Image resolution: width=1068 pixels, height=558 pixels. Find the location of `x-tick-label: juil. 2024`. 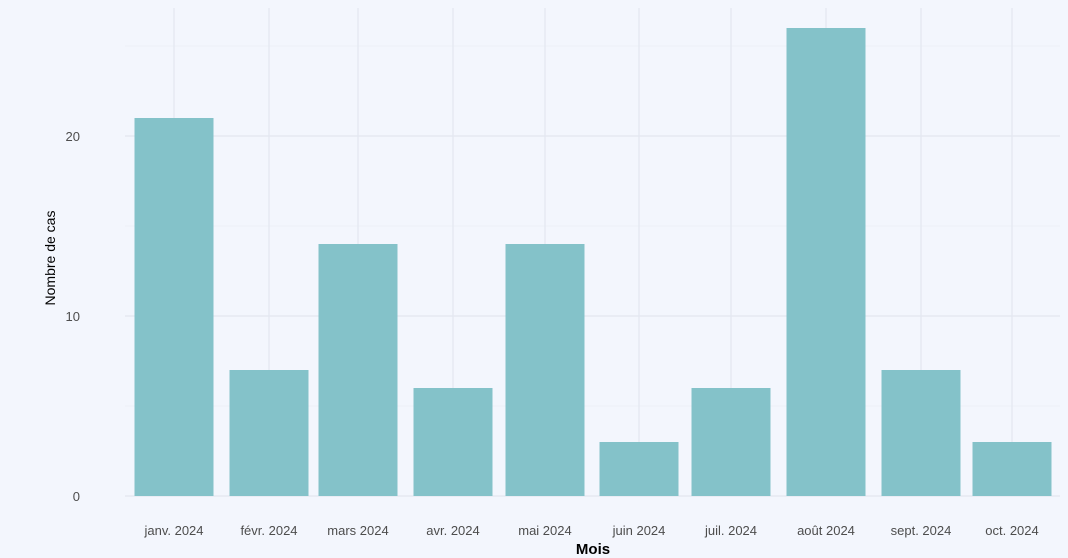

x-tick-label: juil. 2024 is located at coordinates (730, 530).